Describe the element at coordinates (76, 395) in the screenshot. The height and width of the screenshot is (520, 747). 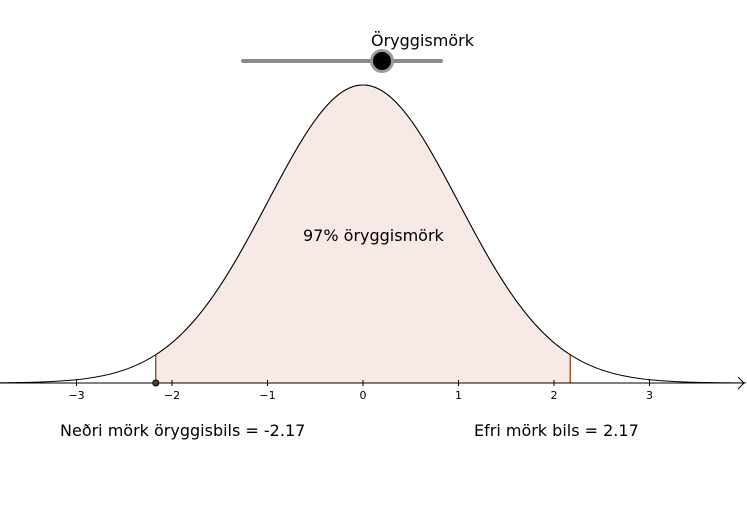
I see `x-tick-label: −3` at that location.